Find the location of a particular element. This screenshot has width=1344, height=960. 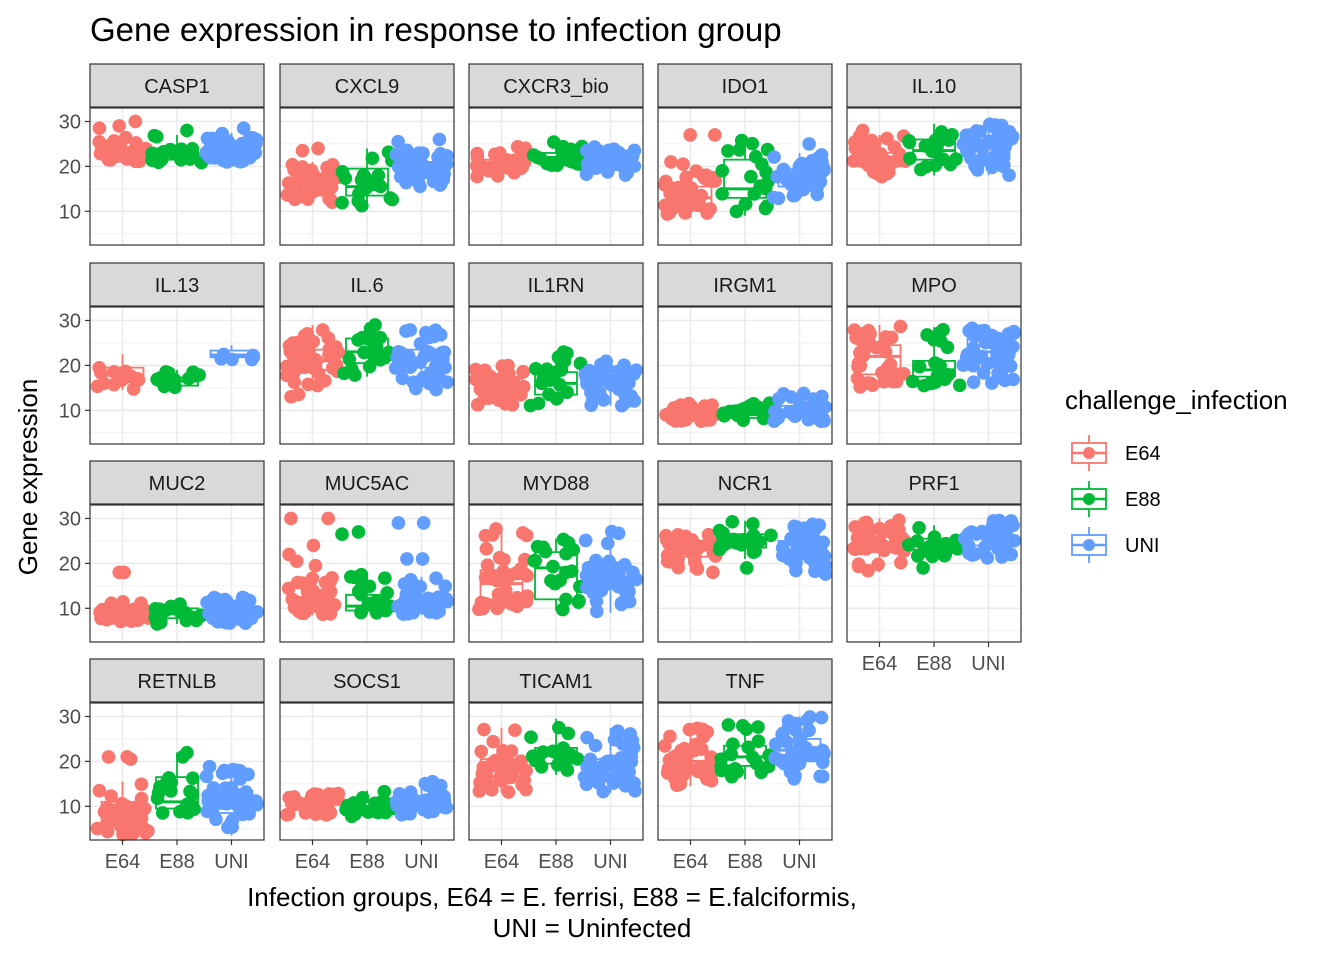

x-tick-label: UNI is located at coordinates (988, 664).